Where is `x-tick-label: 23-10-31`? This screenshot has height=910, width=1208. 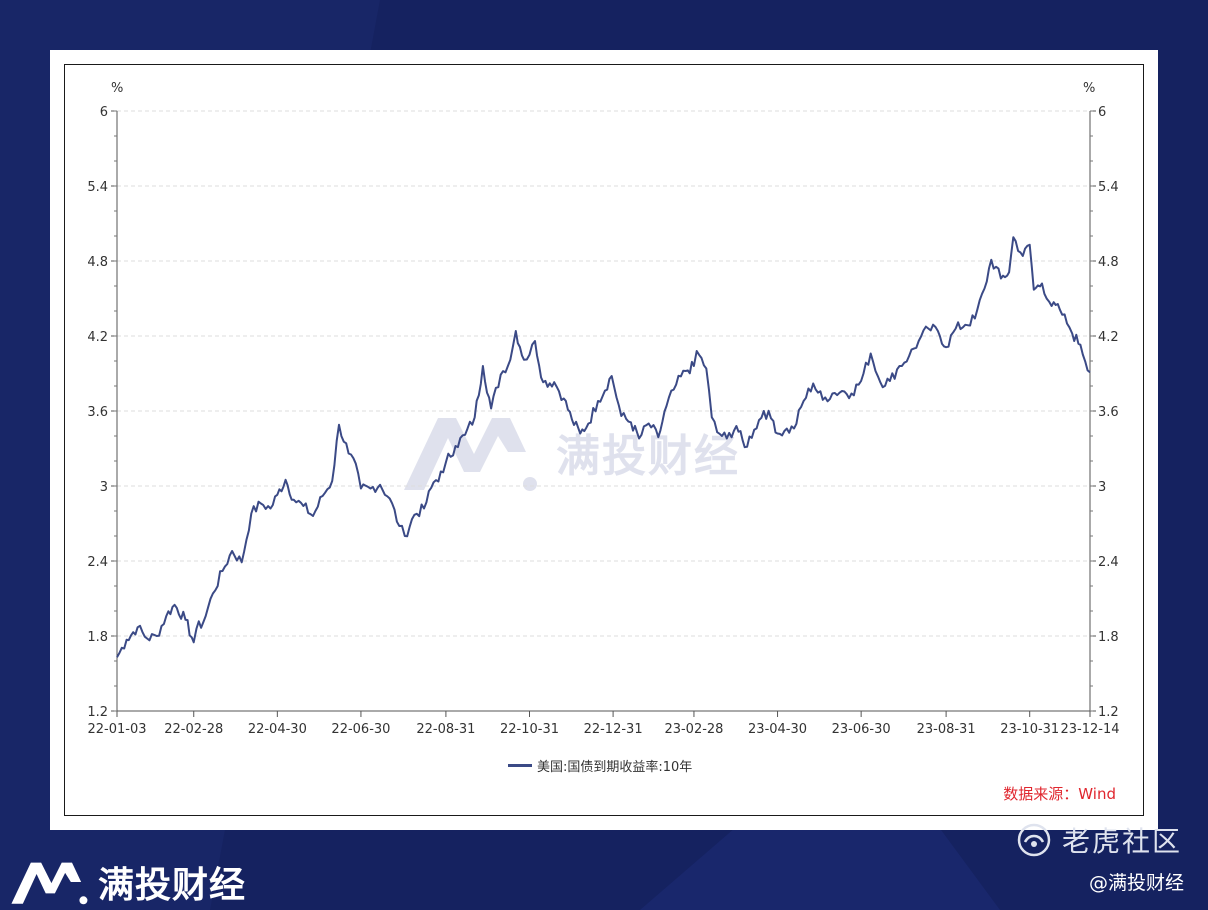
x-tick-label: 23-10-31 is located at coordinates (1029, 729).